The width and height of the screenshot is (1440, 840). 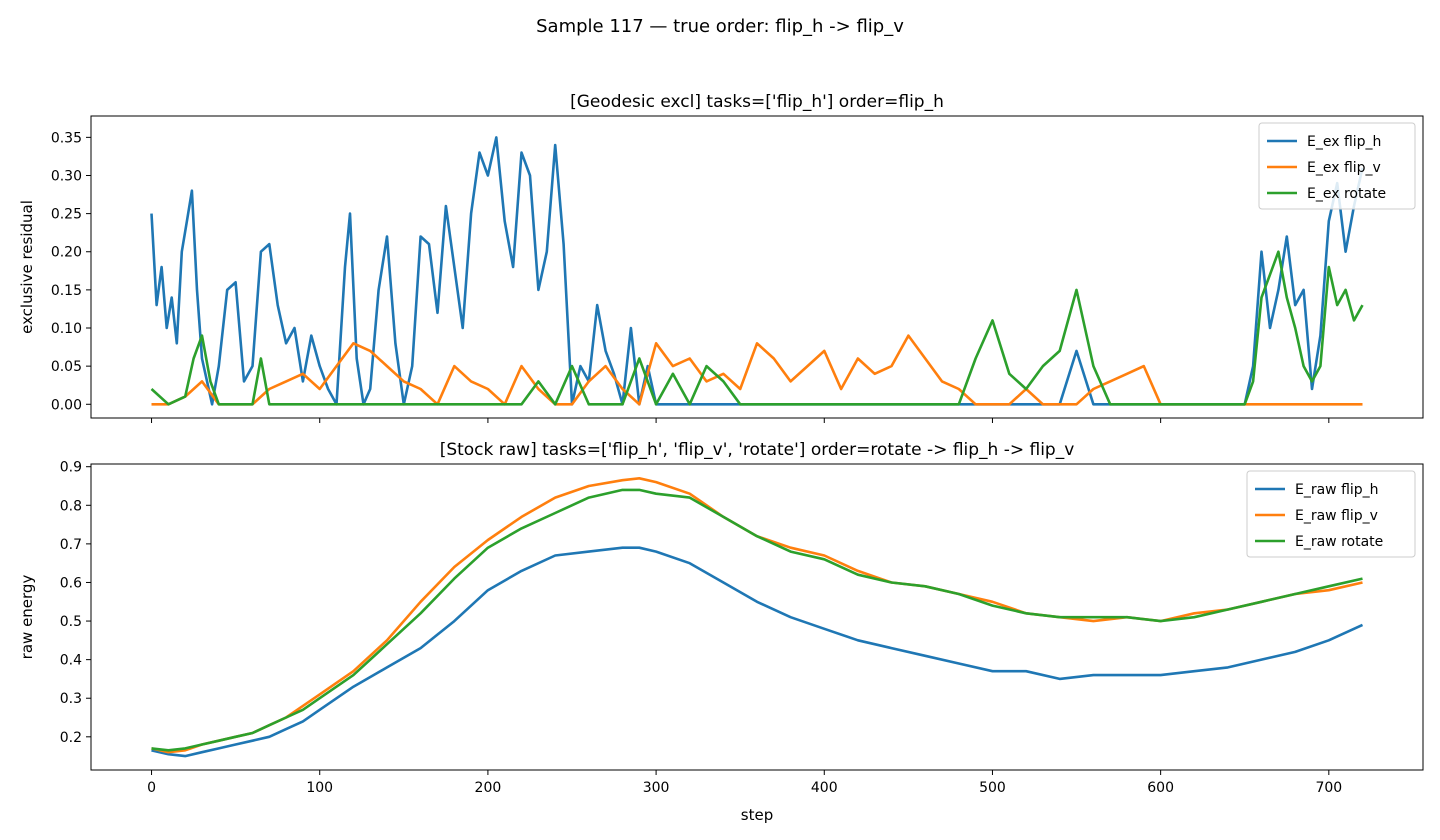 What do you see at coordinates (27, 267) in the screenshot?
I see `y-axis-label: exclusive residual` at bounding box center [27, 267].